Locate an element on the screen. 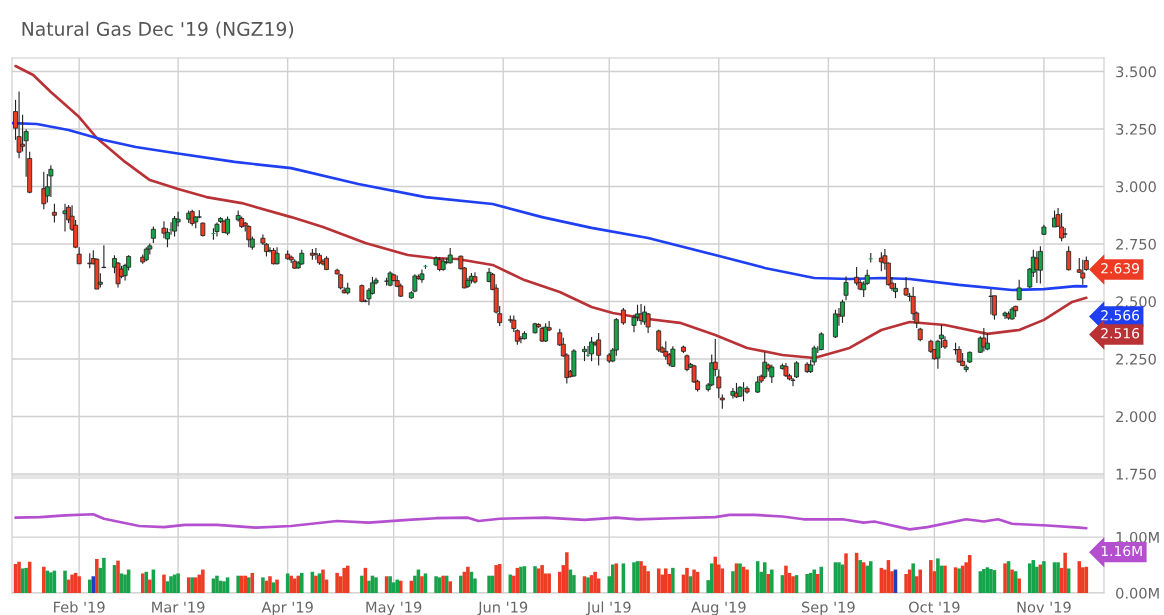 The height and width of the screenshot is (615, 1164). x-tick-label: Feb '19 is located at coordinates (79, 607).